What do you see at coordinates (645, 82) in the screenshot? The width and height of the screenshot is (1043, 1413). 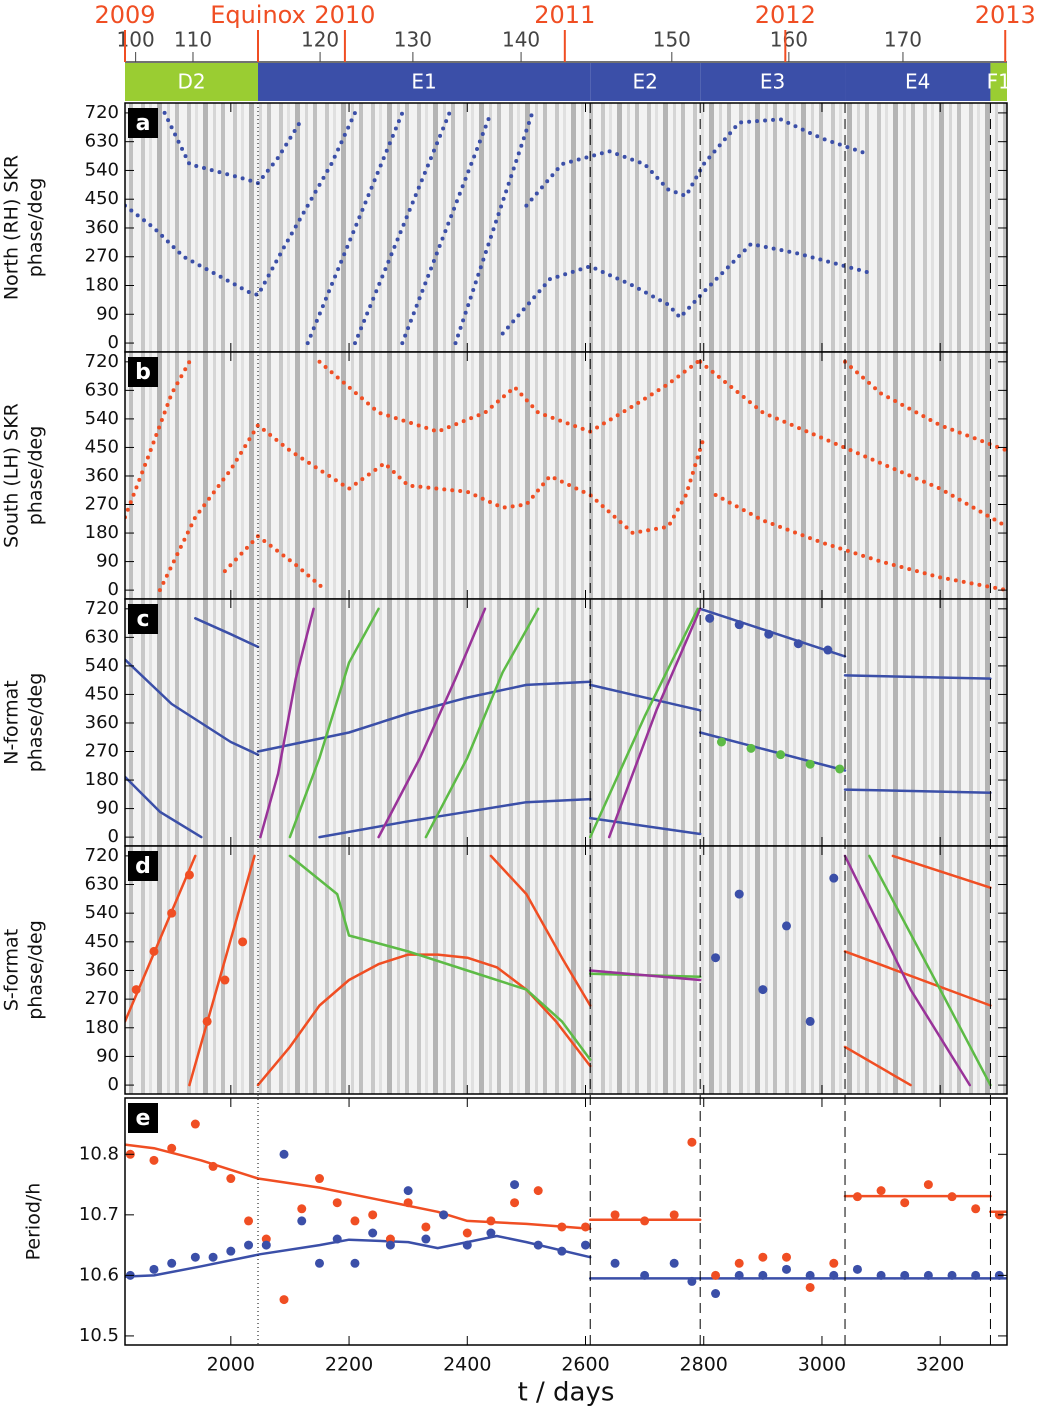 I see `interval-label: E2` at bounding box center [645, 82].